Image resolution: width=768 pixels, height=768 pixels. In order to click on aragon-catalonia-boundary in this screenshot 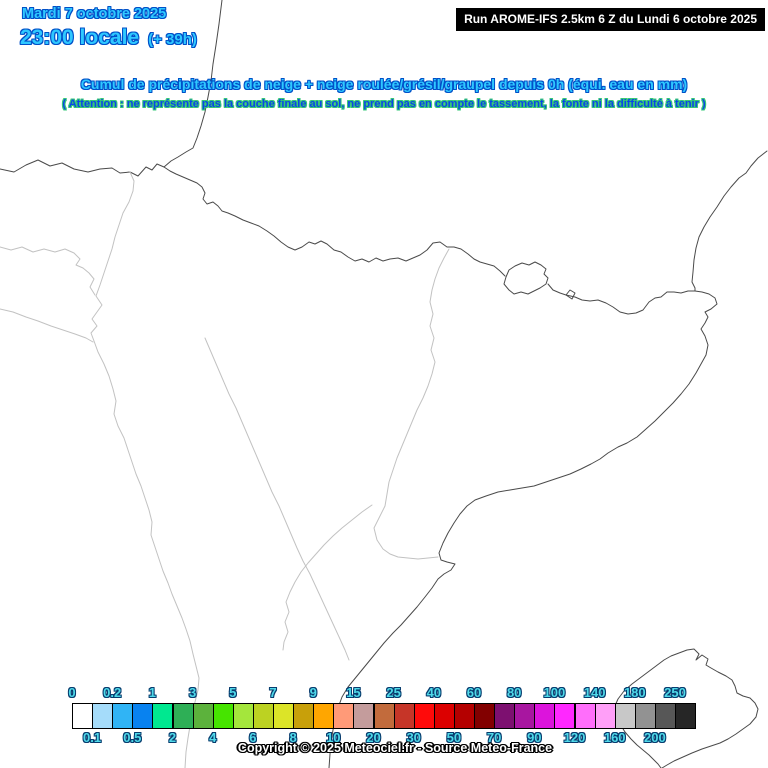, I will do `click(411, 404)`.